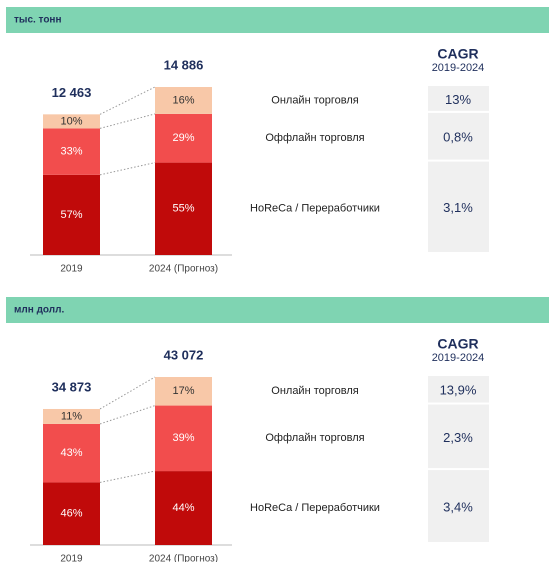  I want to click on cagr-value: 2,3%, so click(458, 437).